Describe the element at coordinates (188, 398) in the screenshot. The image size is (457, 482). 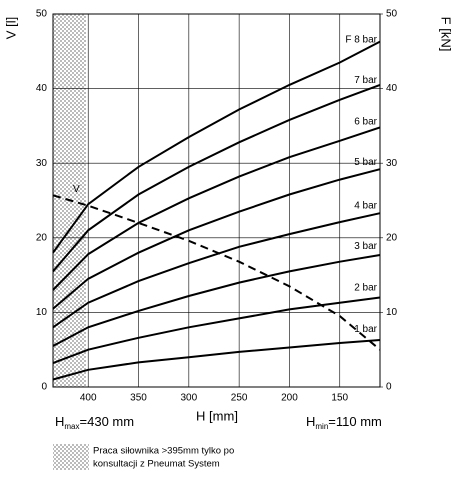
I see `x-tick-label: 300` at that location.